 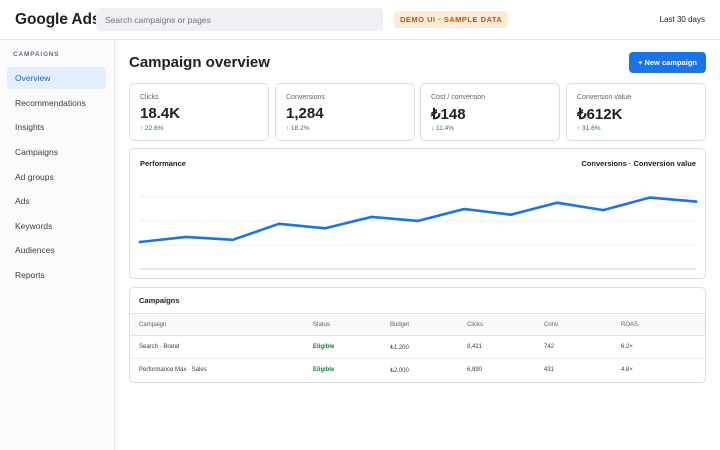 I want to click on sidebar-item-reports: Reports, so click(x=30, y=275).